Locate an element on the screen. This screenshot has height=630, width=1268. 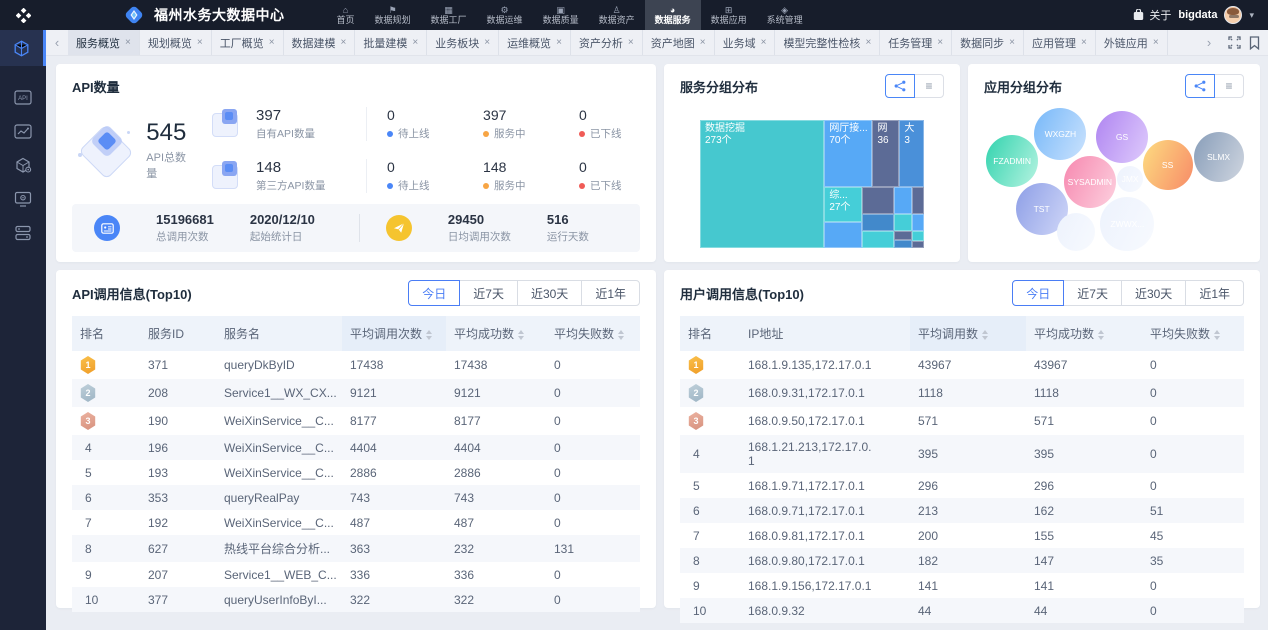
tab-11: 任务管理 × is located at coordinates (916, 42).